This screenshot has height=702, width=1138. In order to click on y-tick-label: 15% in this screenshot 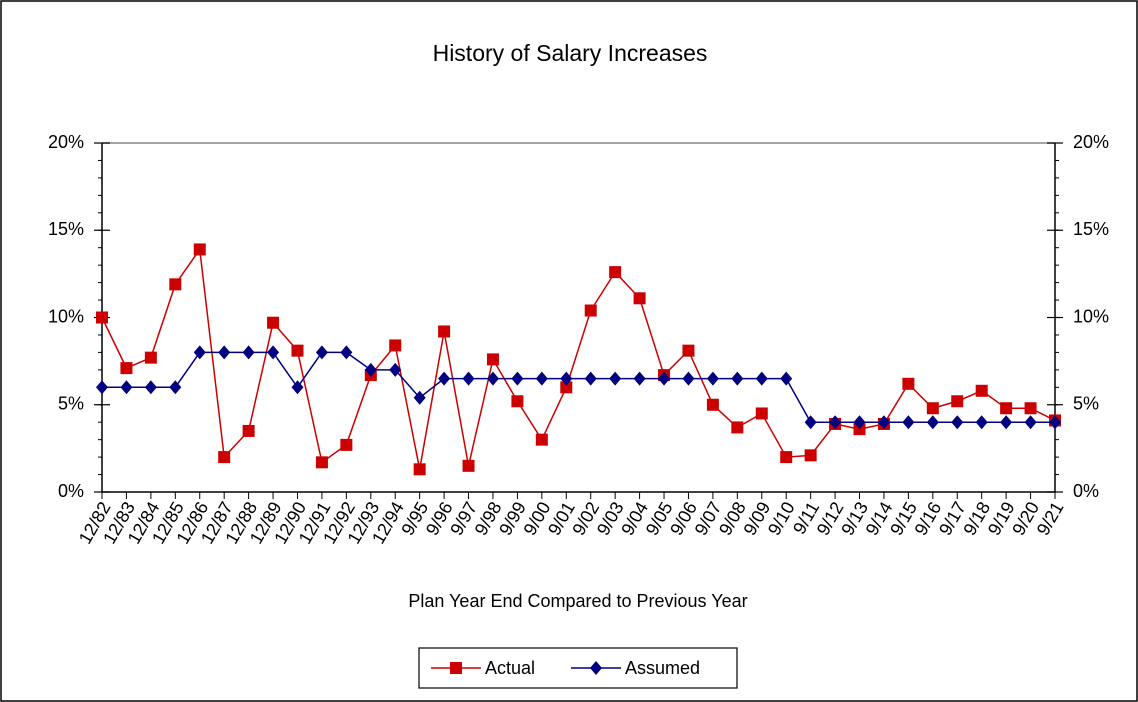, I will do `click(66, 229)`.